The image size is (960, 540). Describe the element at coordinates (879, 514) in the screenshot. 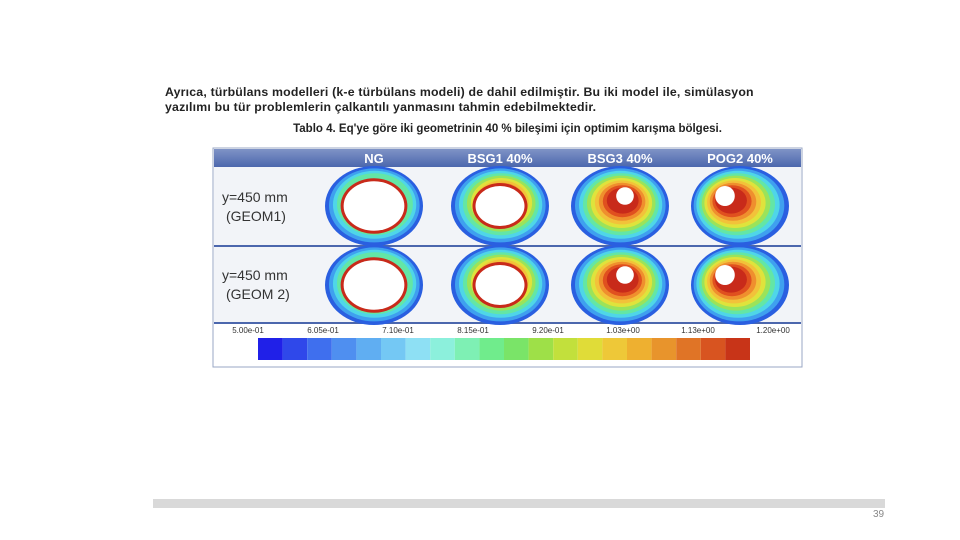

I see `page-number: 39` at that location.